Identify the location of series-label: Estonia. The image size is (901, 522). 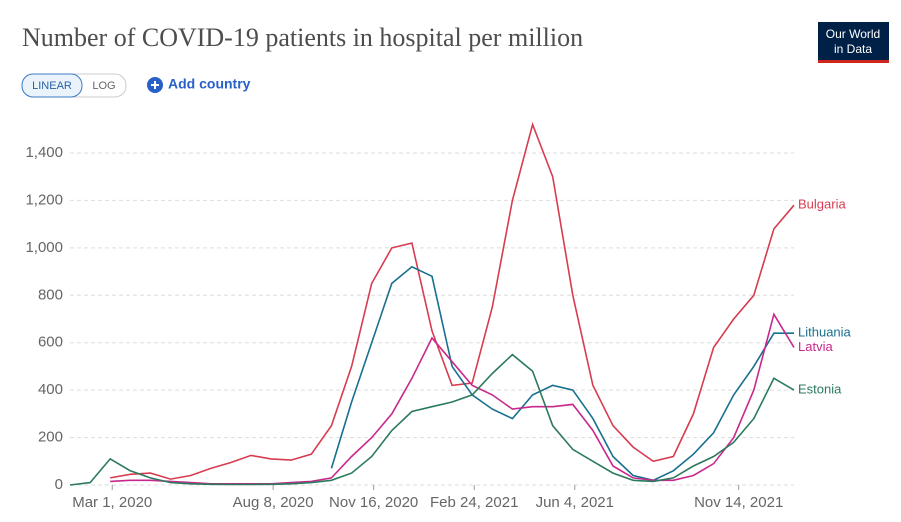
(820, 389).